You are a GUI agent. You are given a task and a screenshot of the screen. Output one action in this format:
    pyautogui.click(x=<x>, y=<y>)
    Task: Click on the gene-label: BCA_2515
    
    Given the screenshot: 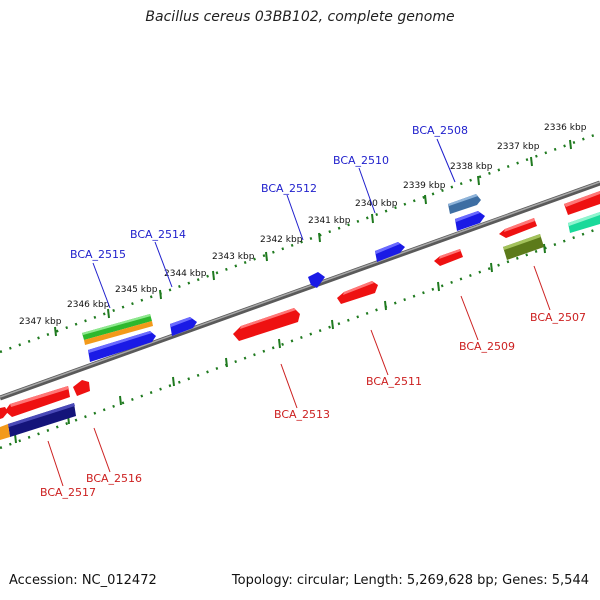 What is the action you would take?
    pyautogui.click(x=98, y=254)
    